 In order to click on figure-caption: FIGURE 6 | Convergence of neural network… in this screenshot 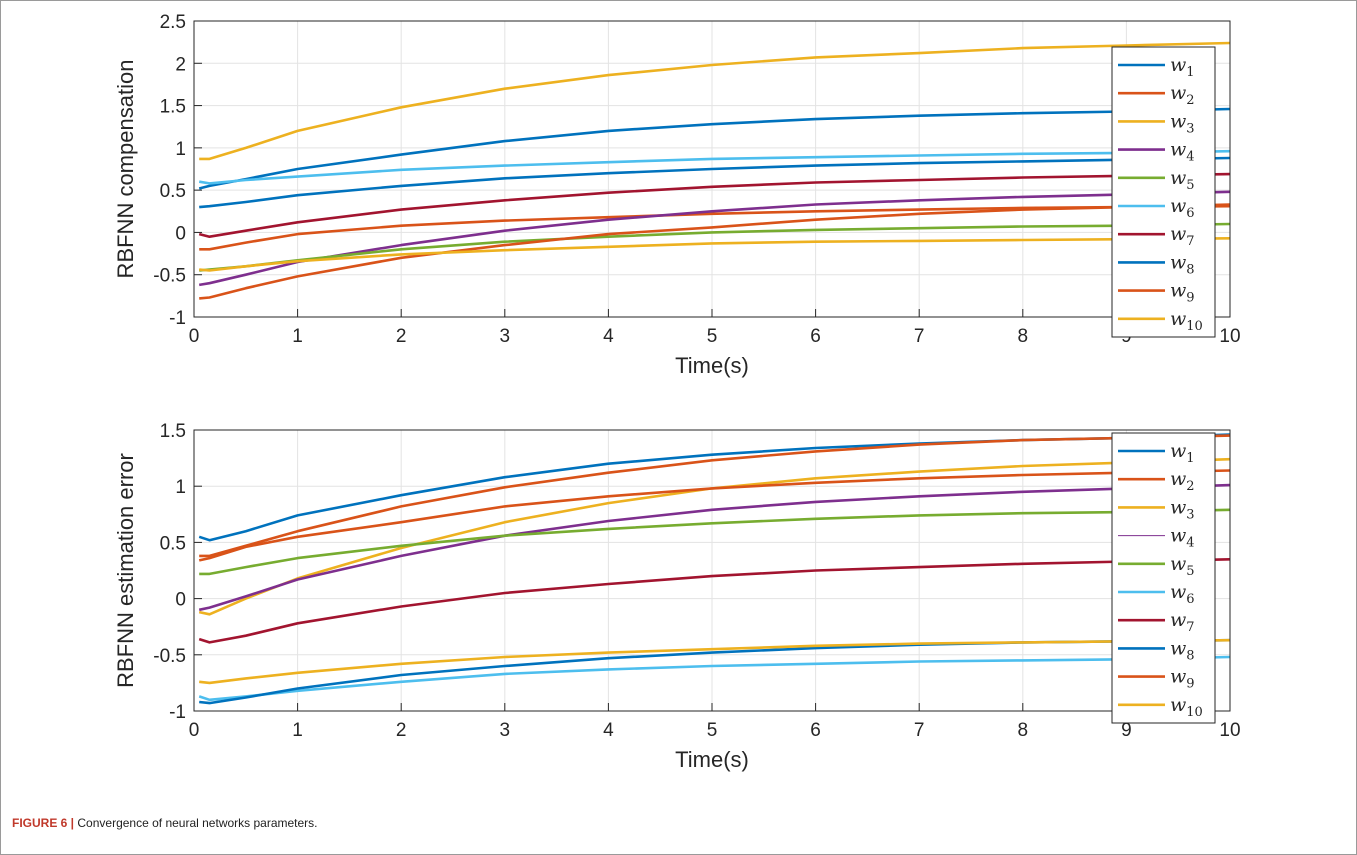, I will do `click(165, 823)`.